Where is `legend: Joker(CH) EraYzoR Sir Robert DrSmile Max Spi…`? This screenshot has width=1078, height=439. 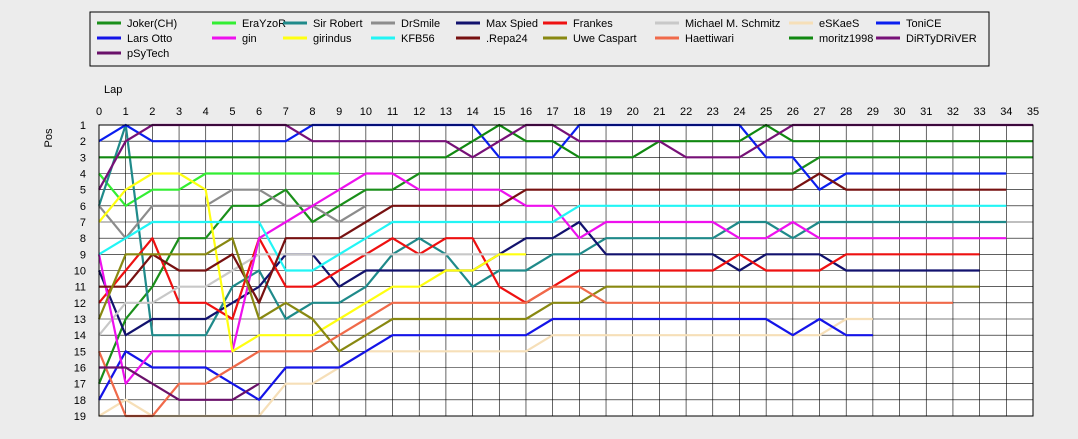
legend: Joker(CH) EraYzoR Sir Robert DrSmile Max Spi… is located at coordinates (539, 39).